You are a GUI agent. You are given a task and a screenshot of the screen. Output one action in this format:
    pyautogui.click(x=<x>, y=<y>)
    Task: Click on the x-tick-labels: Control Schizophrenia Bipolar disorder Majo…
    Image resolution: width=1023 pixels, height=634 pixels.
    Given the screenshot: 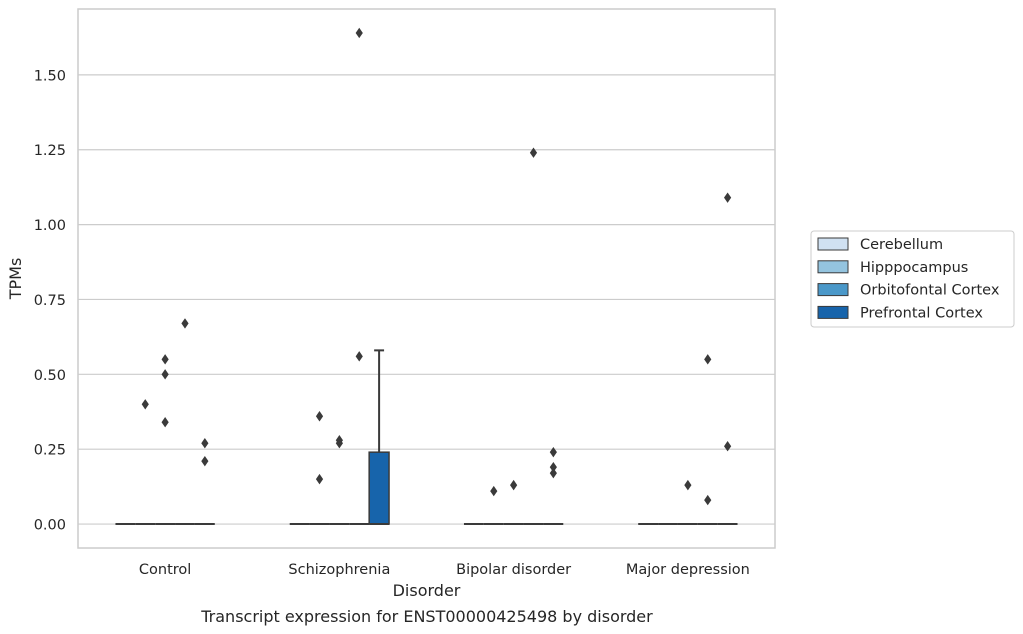 What is the action you would take?
    pyautogui.click(x=444, y=570)
    